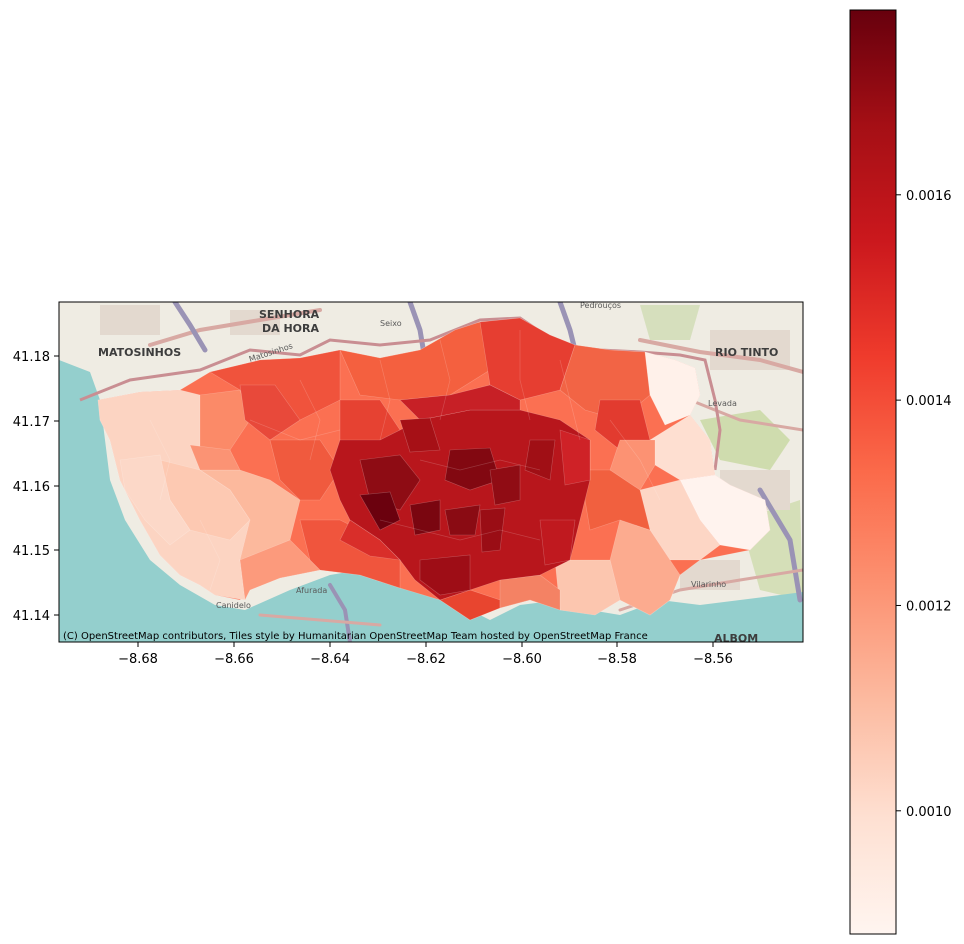 The width and height of the screenshot is (964, 944). I want to click on y-tick-label: 41.16, so click(31, 487).